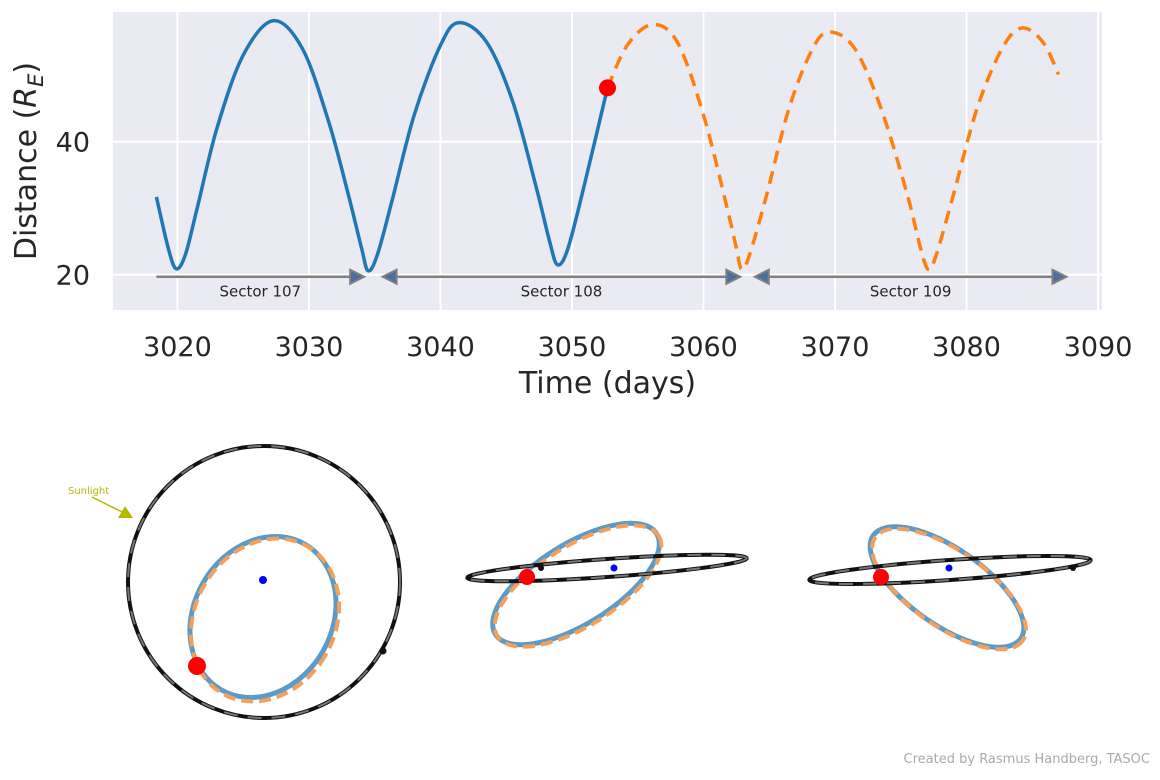 The height and width of the screenshot is (780, 1160). What do you see at coordinates (125, 512) in the screenshot?
I see `sunlight-arrowhead` at bounding box center [125, 512].